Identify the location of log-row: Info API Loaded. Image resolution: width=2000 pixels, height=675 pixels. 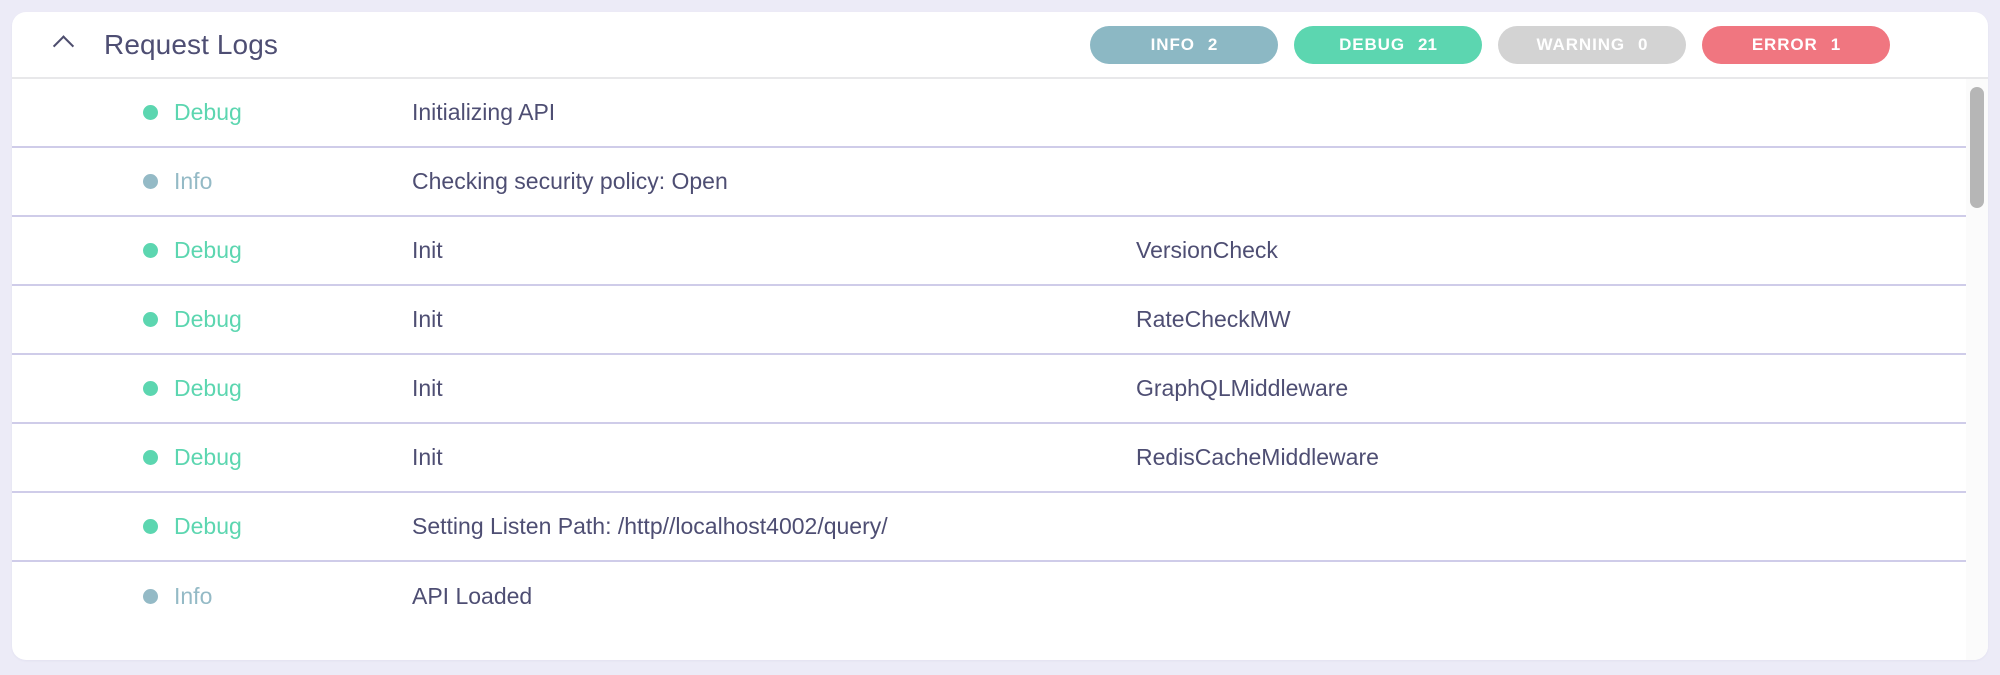
(989, 596).